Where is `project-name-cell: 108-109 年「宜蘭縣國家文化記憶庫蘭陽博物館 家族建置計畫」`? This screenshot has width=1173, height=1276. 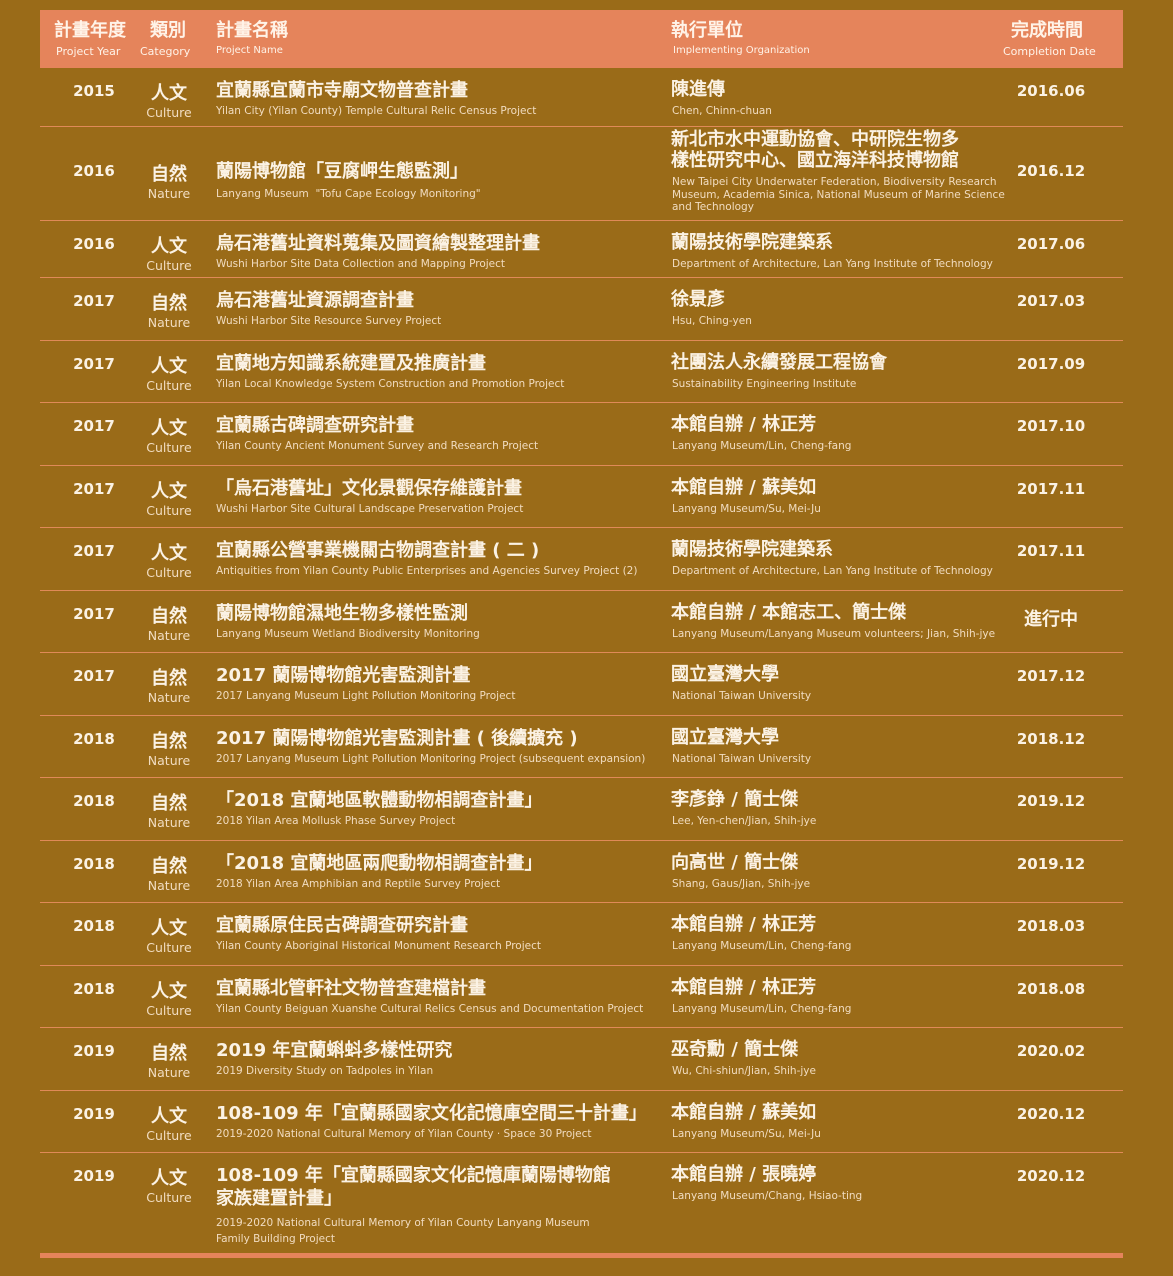
project-name-cell: 108-109 年「宜蘭縣國家文化記憶庫蘭陽博物館 家族建置計畫」 is located at coordinates (413, 1187).